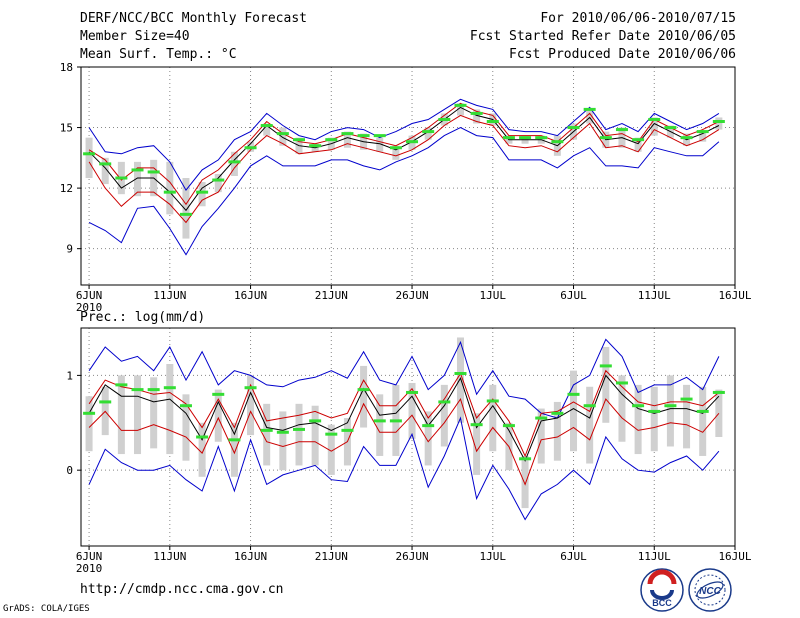 The width and height of the screenshot is (800, 618). Describe the element at coordinates (638, 18) in the screenshot. I see `forecast-period: For 2010/06/06-2010/07/15` at that location.